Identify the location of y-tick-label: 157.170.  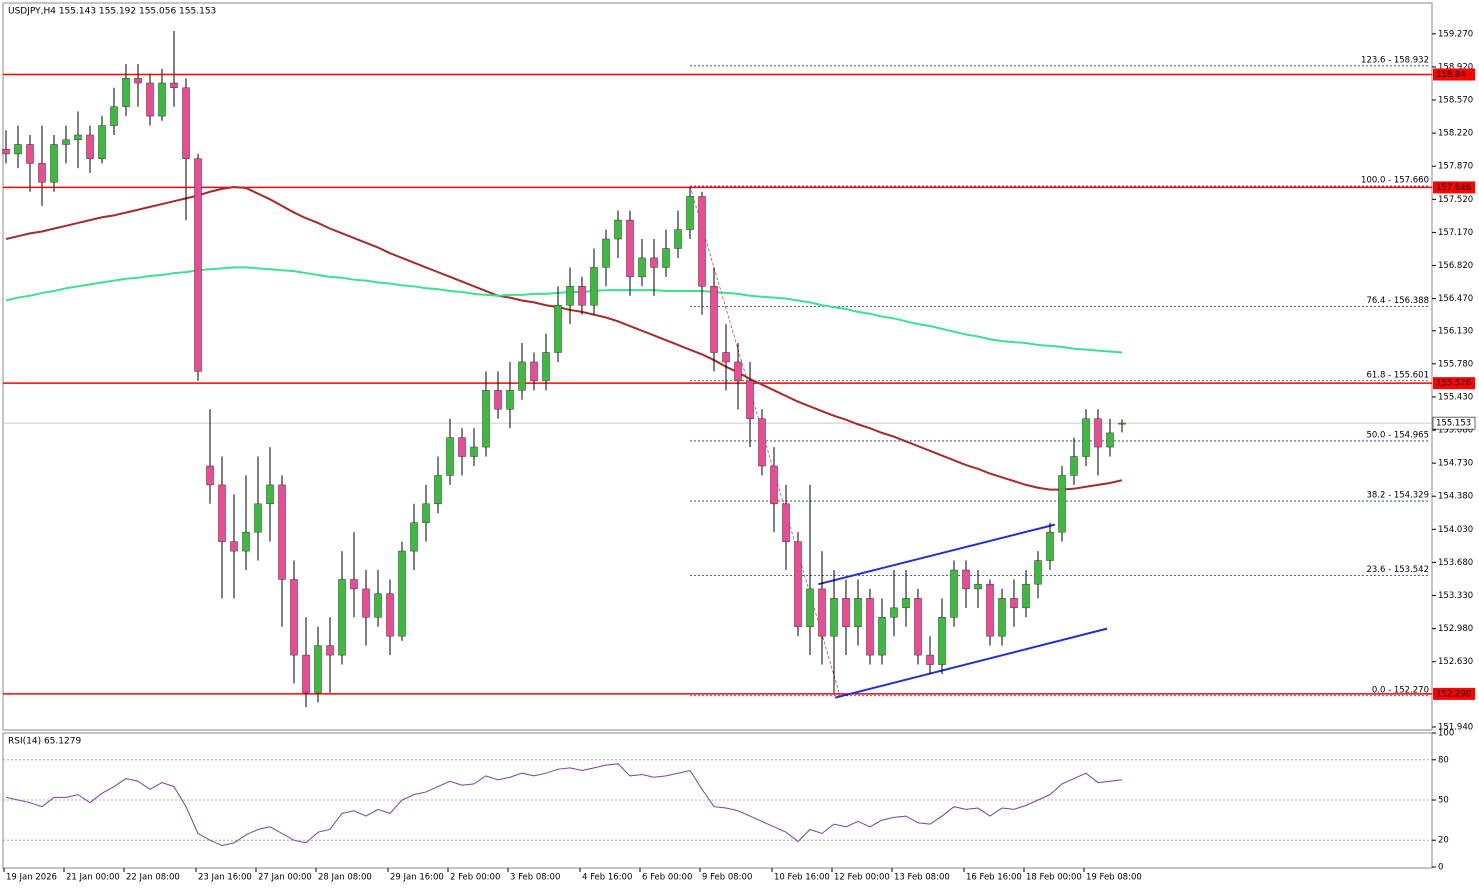
(1455, 233).